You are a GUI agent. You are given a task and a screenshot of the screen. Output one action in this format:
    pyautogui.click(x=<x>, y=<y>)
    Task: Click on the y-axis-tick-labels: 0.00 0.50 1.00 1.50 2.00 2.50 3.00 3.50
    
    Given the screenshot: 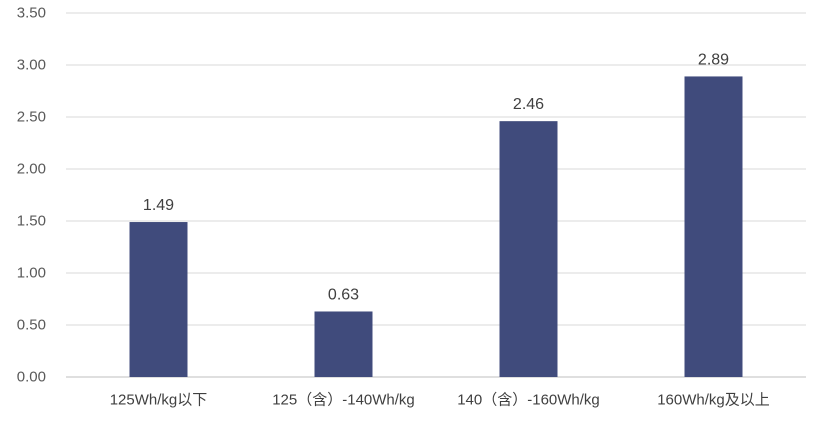 What is the action you would take?
    pyautogui.click(x=31, y=195)
    